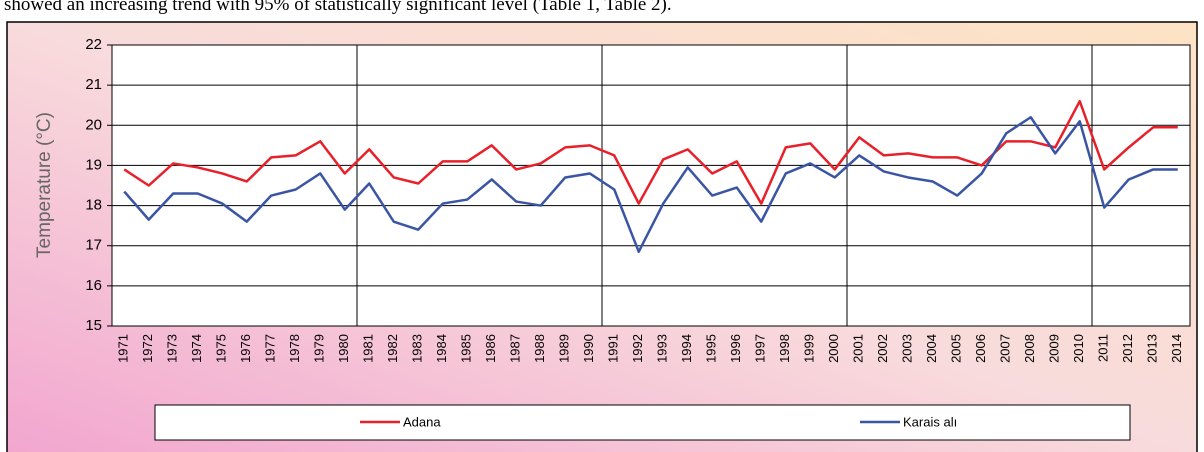  What do you see at coordinates (784, 348) in the screenshot?
I see `x-tick-label: 1998` at bounding box center [784, 348].